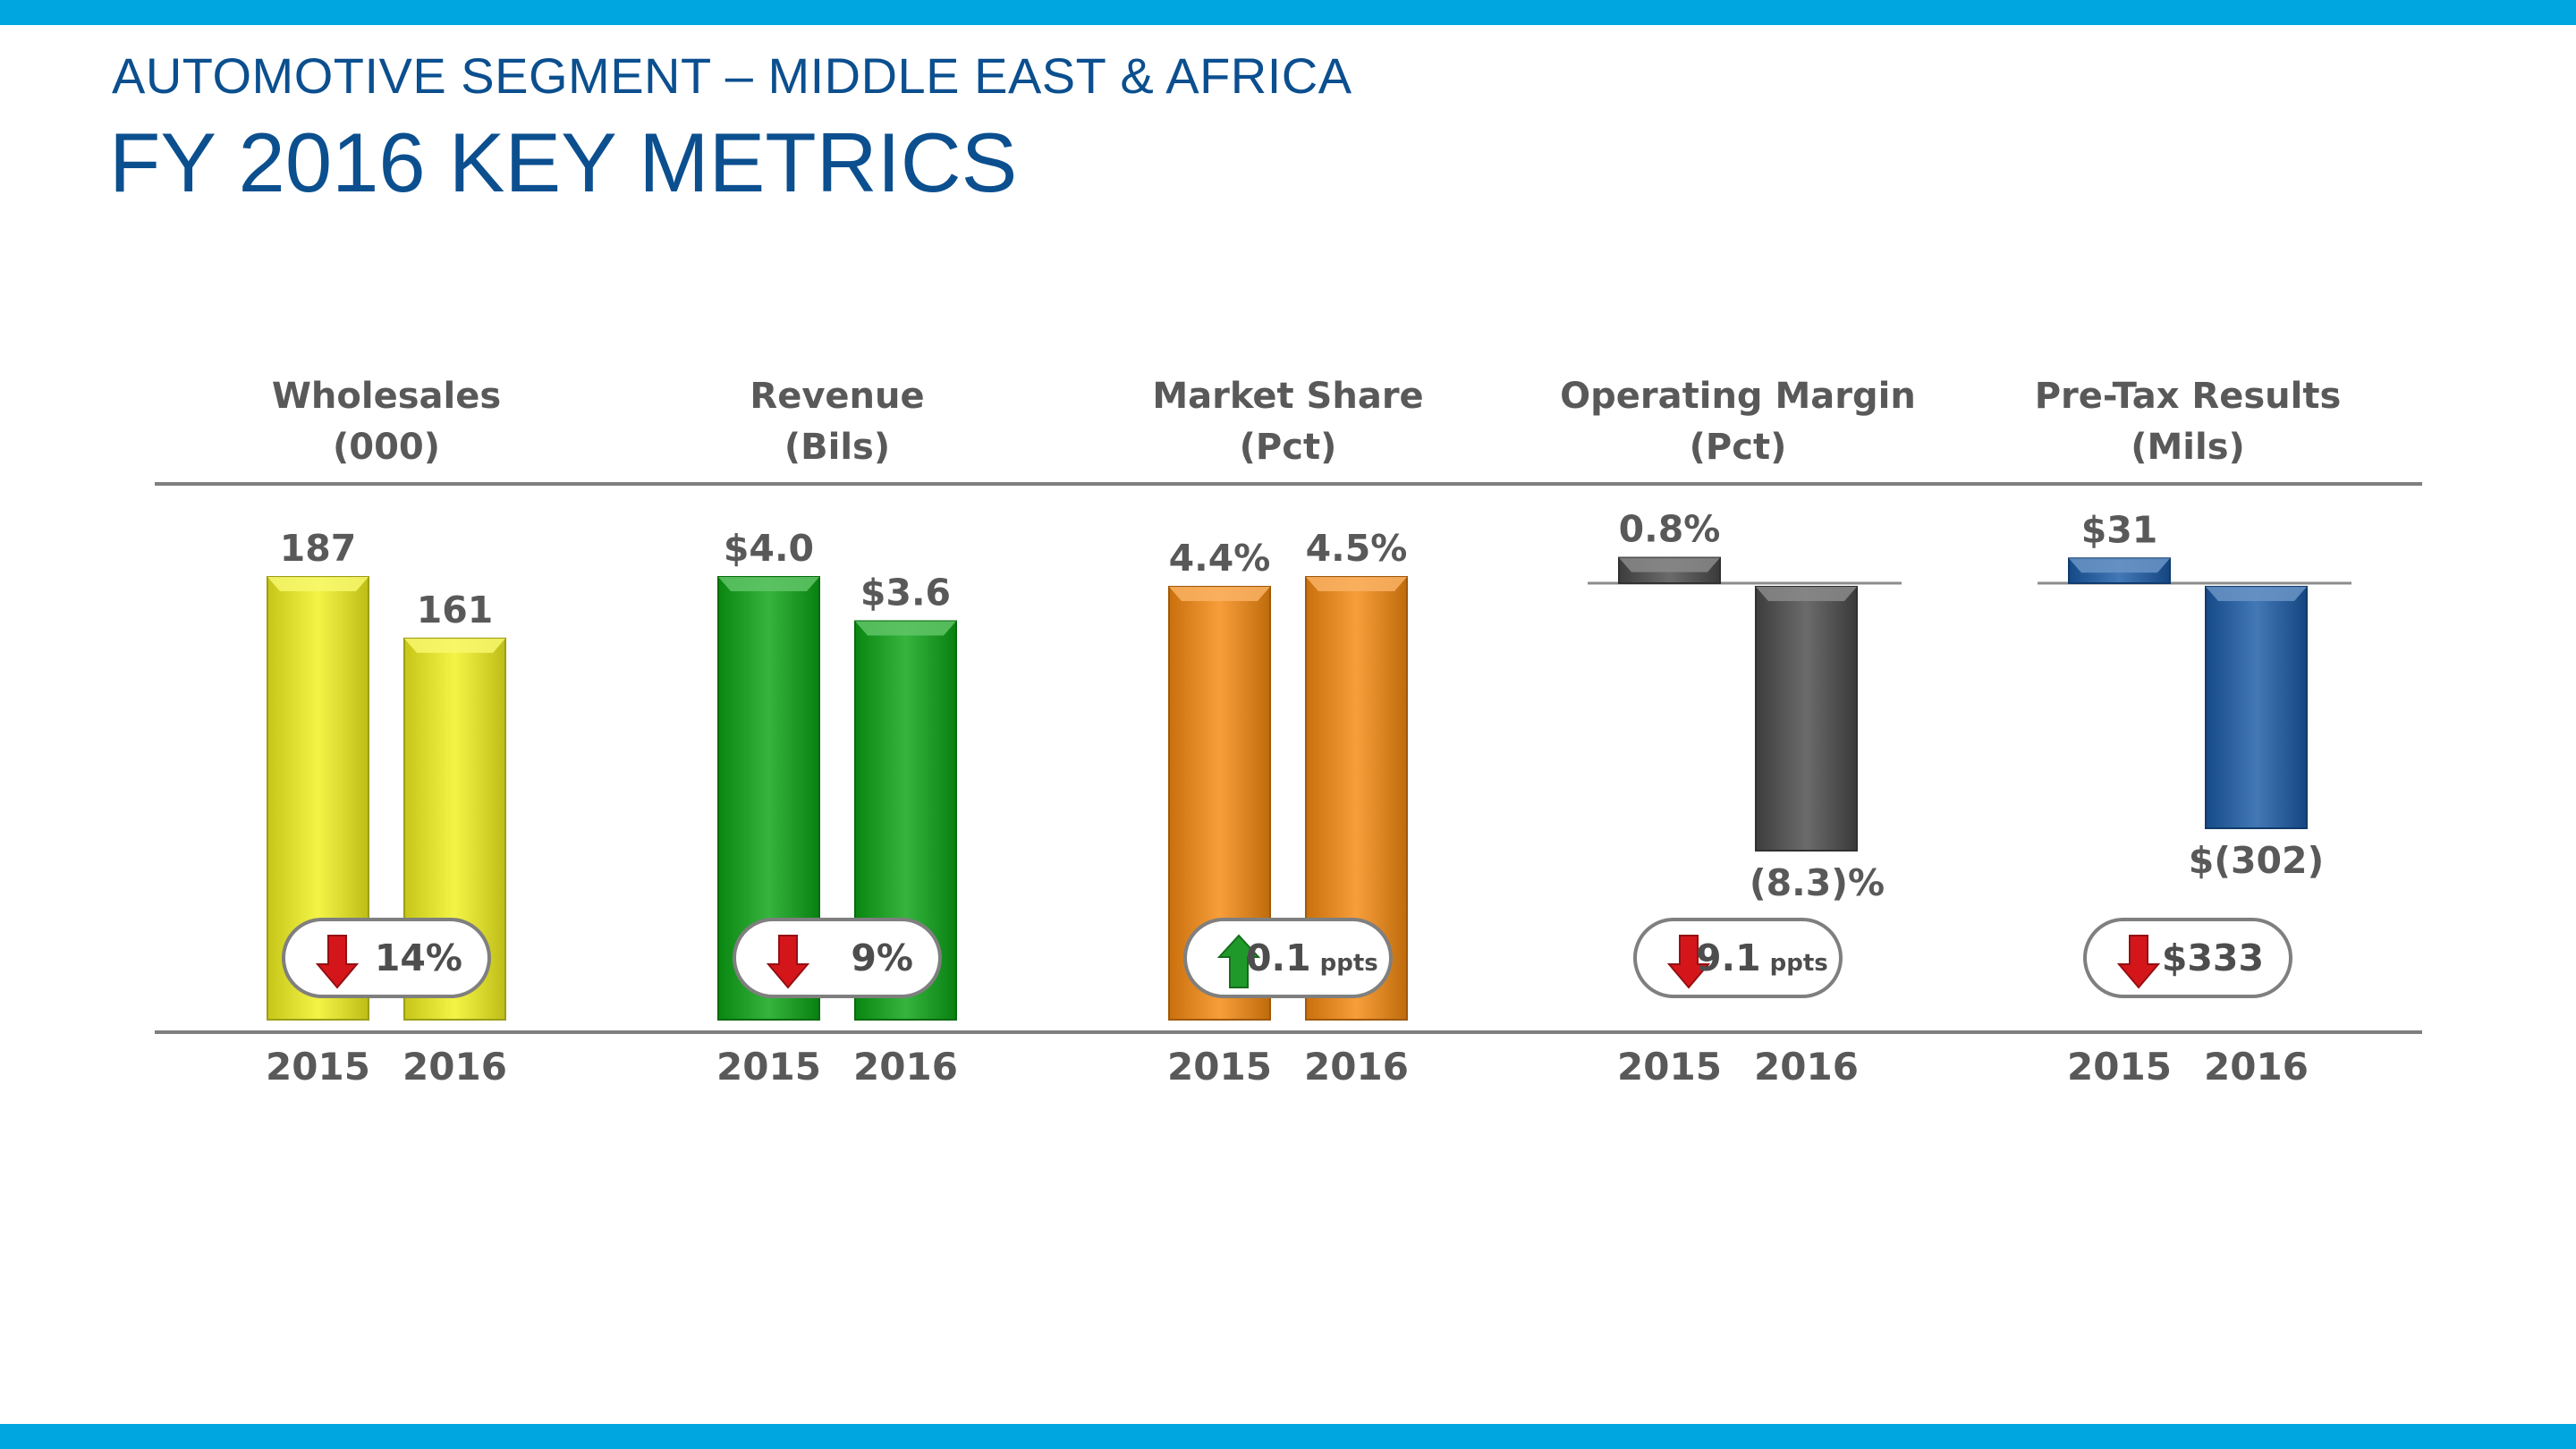 The width and height of the screenshot is (2576, 1449). What do you see at coordinates (2188, 396) in the screenshot?
I see `metric-title: Pre-Tax Results` at bounding box center [2188, 396].